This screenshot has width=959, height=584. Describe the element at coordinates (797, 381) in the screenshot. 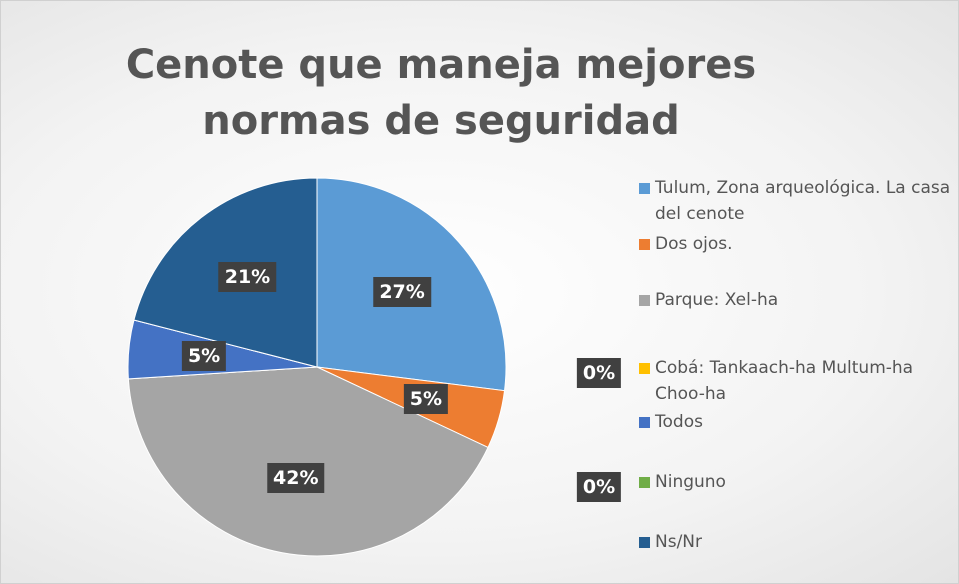

I see `legend-entry: Cobá: Tankaach-ha Multum-ha Choo-ha` at that location.